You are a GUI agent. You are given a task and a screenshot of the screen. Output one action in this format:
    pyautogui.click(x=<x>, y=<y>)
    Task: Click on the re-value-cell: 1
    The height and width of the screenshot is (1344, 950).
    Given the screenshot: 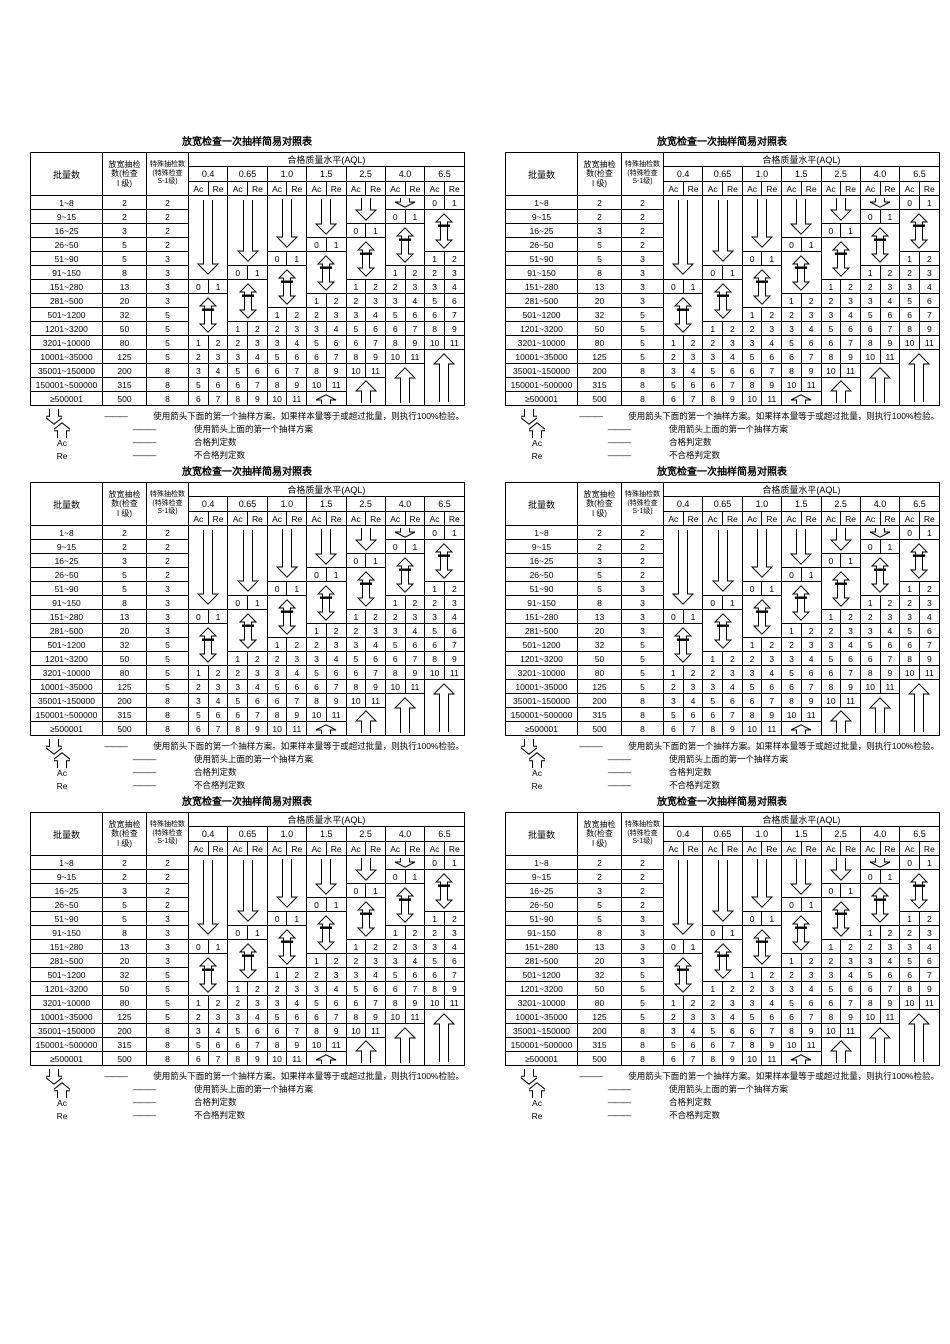 What is the action you would take?
    pyautogui.click(x=336, y=904)
    